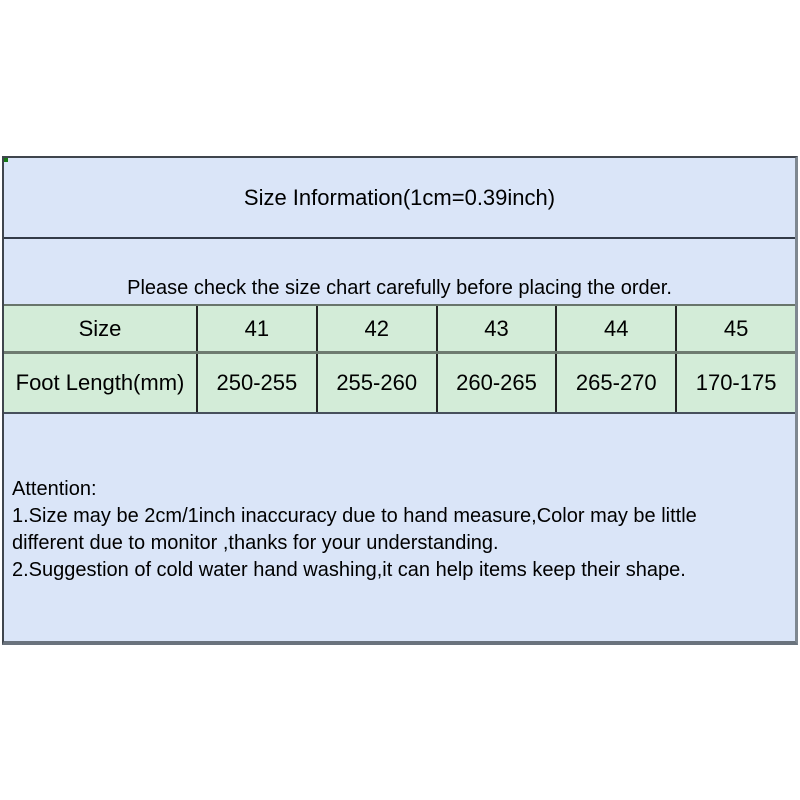 The width and height of the screenshot is (800, 800). Describe the element at coordinates (735, 328) in the screenshot. I see `size-header-cell: 45` at that location.